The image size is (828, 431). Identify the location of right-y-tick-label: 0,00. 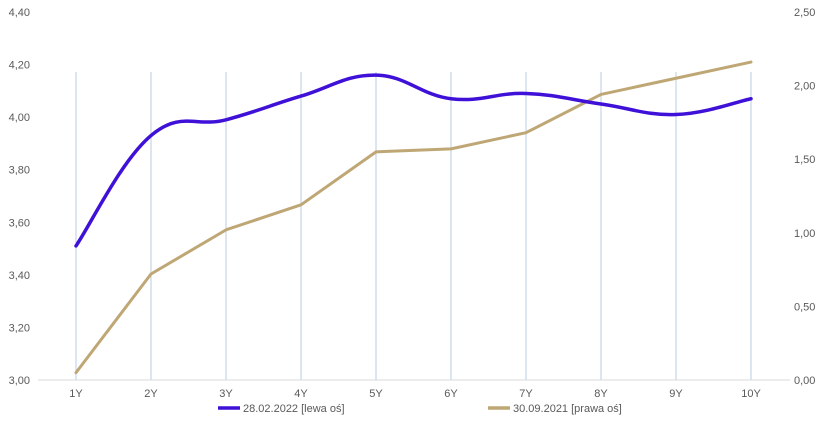
(804, 381).